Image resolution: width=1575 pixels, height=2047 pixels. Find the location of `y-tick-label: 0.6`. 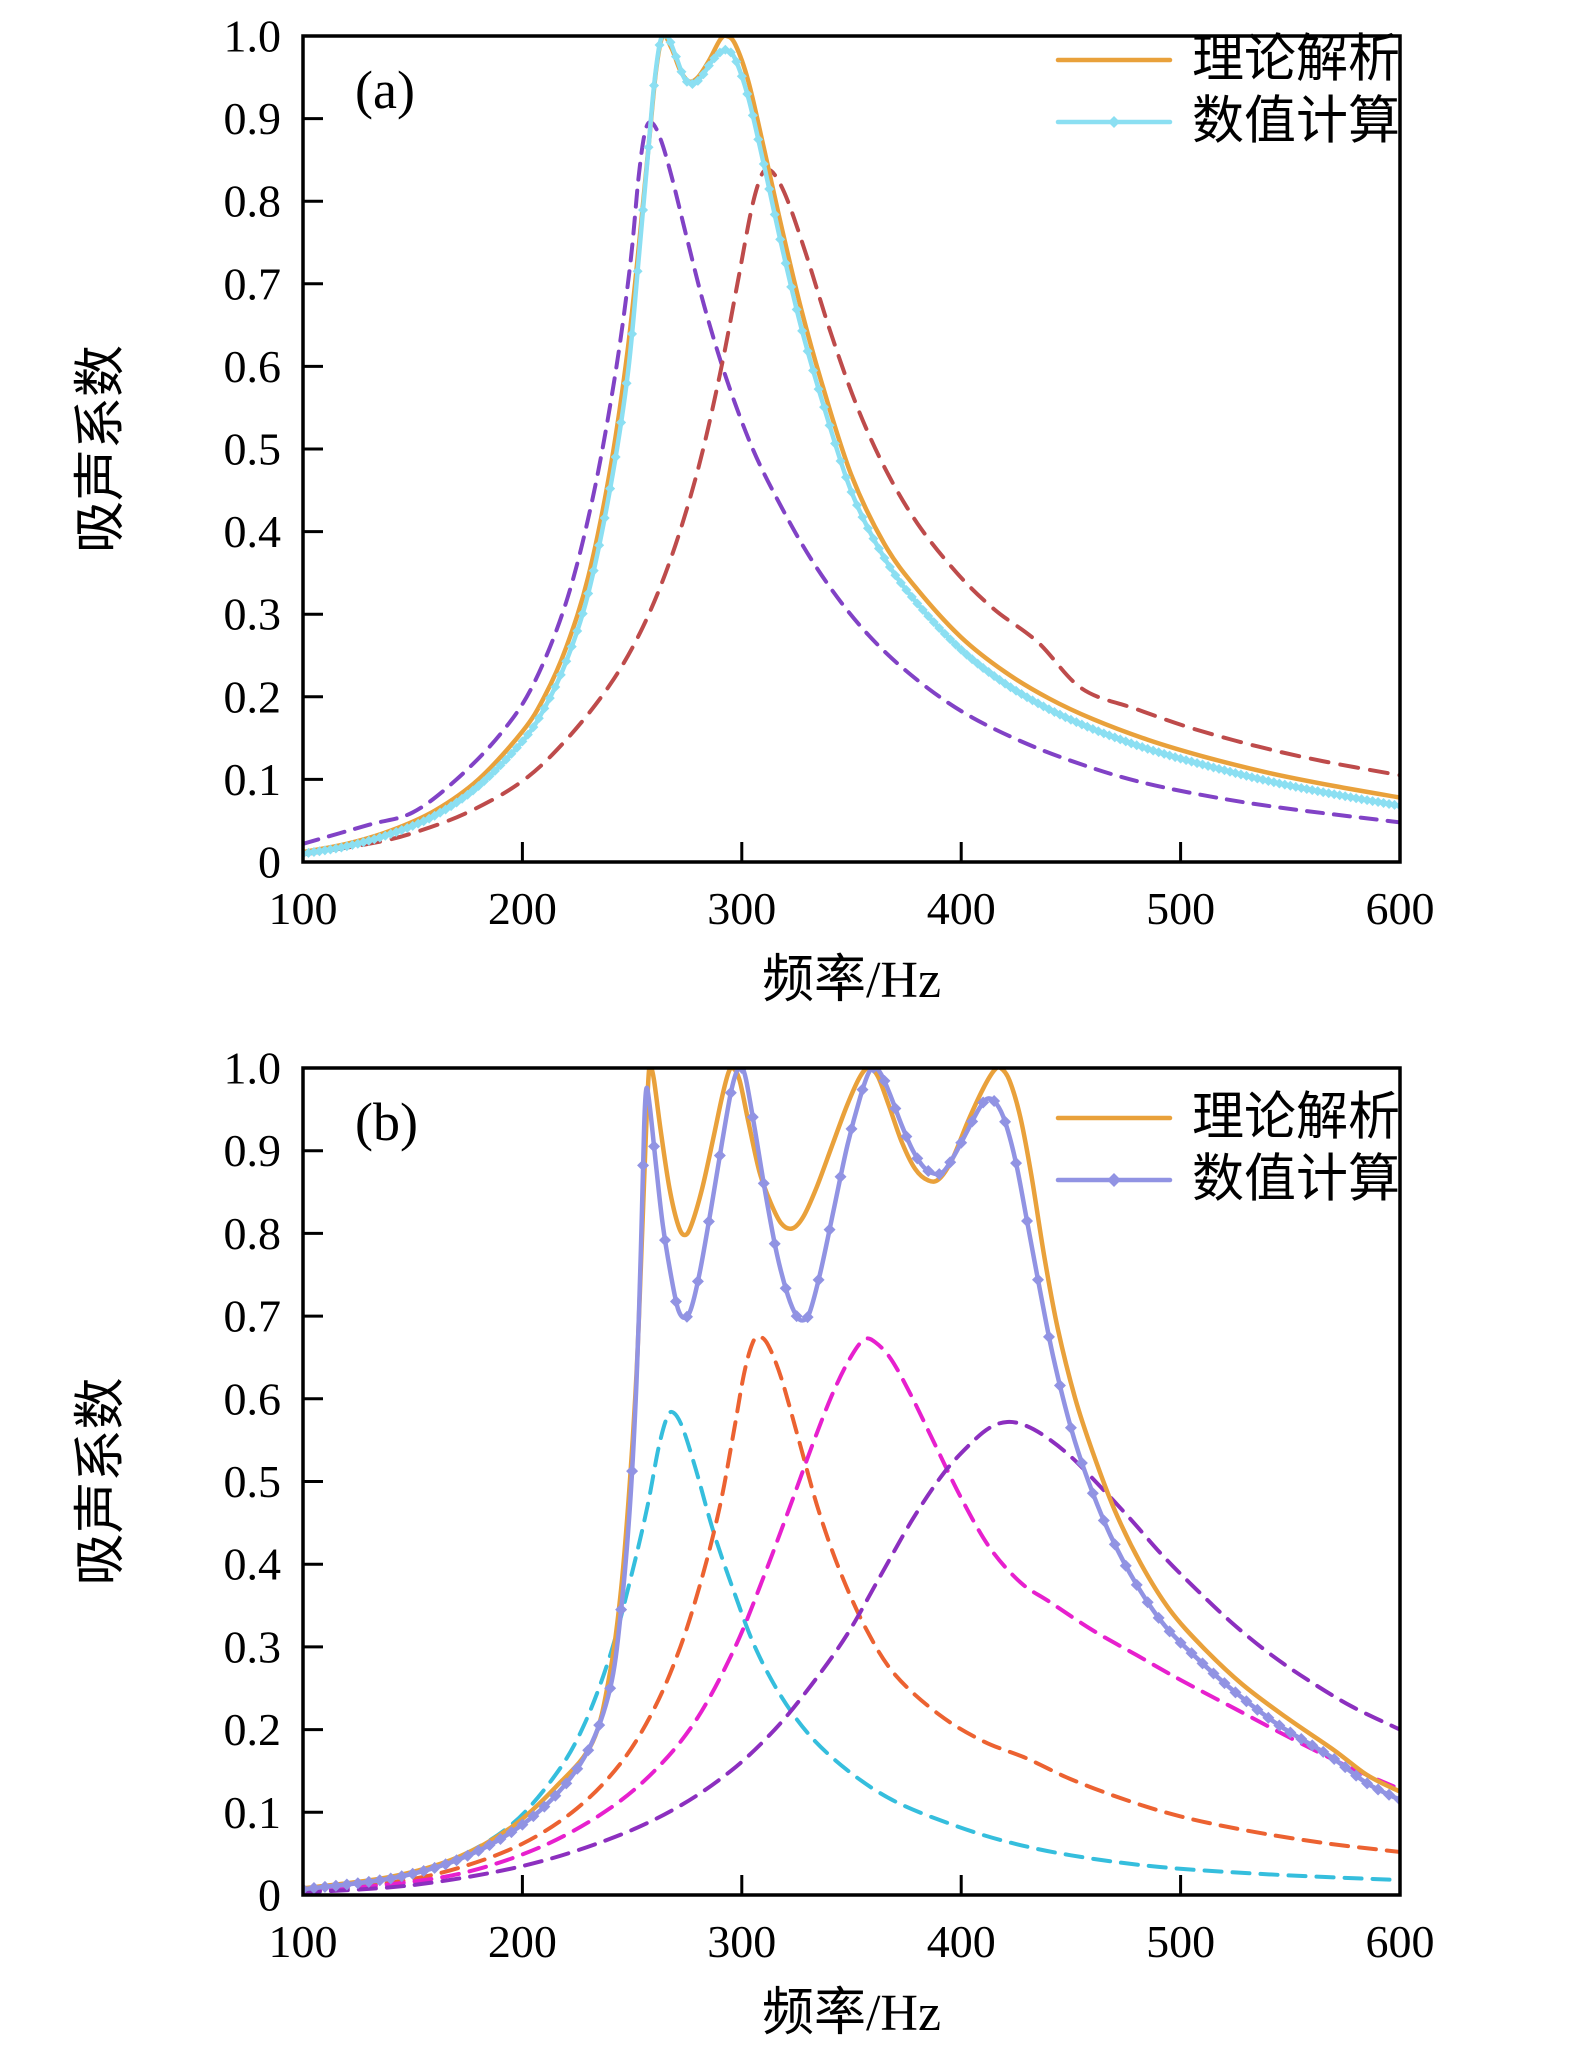

y-tick-label: 0.6 is located at coordinates (253, 366).